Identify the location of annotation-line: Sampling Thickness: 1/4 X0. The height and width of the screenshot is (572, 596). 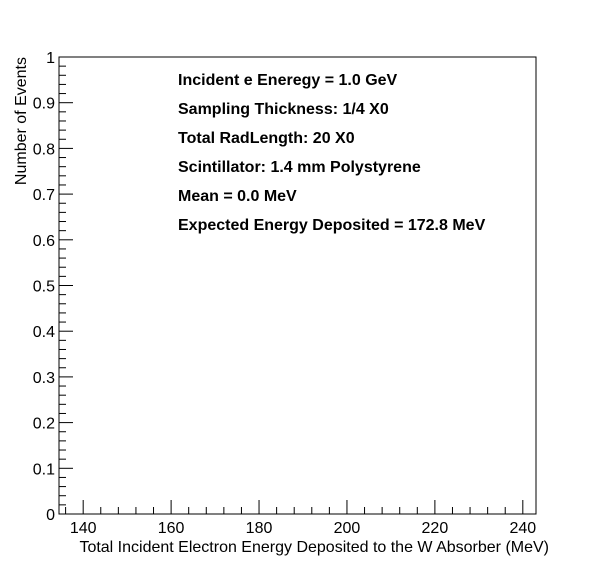
(283, 109).